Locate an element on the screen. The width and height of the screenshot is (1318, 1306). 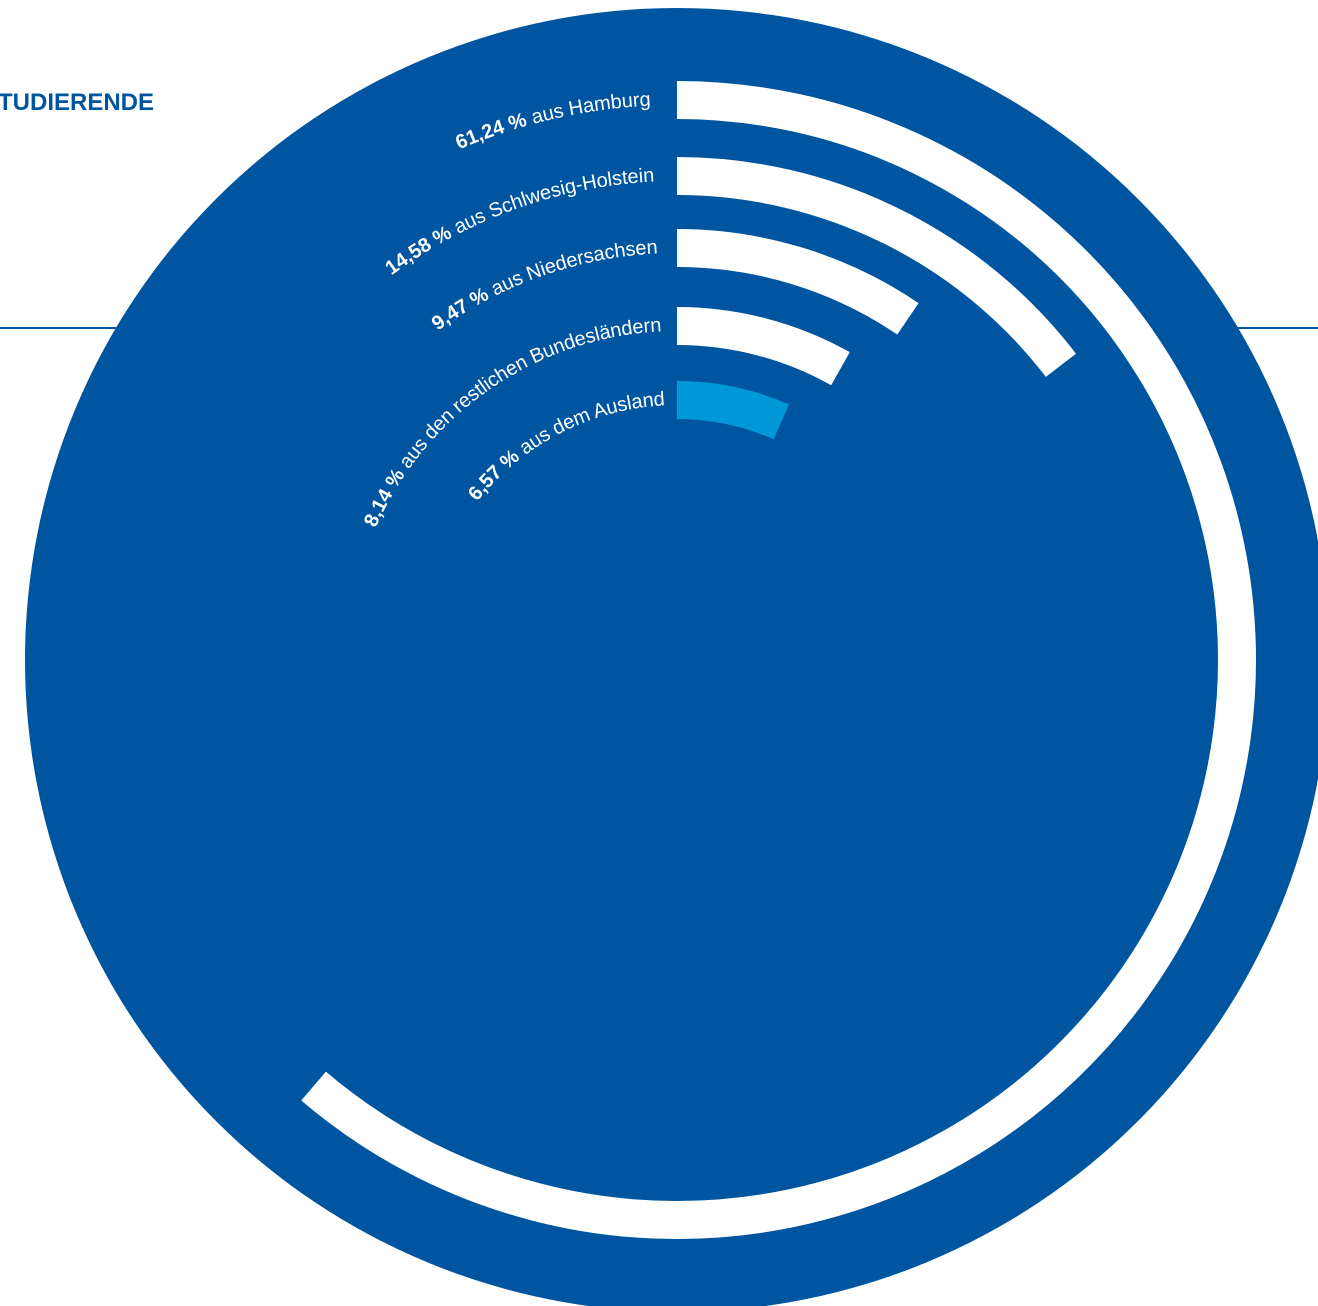
chart-title: TUDIERENDE is located at coordinates (77, 102).